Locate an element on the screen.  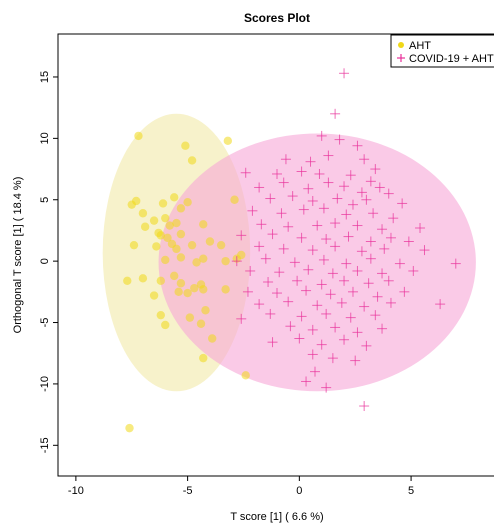
legend-marker-plus is located at coordinates (401, 58).